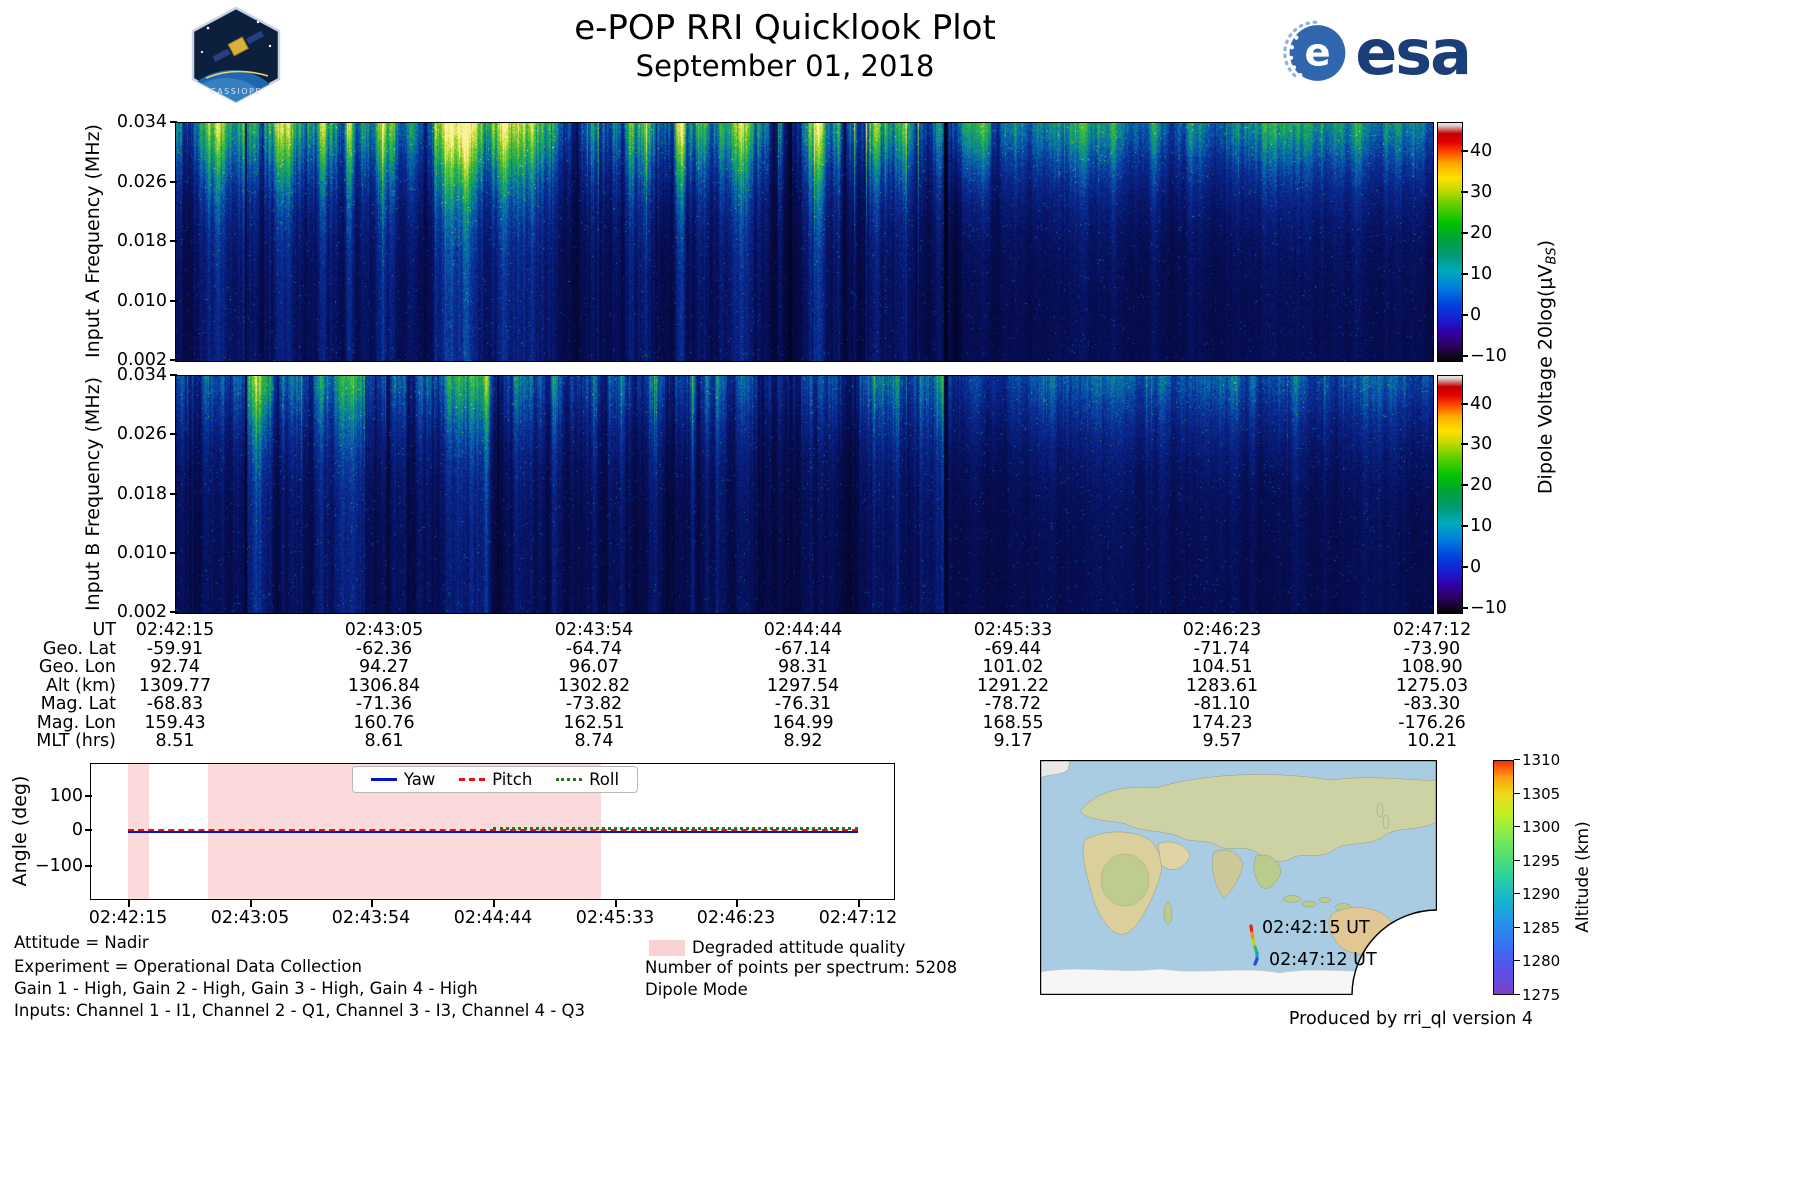 The image size is (1800, 1200). What do you see at coordinates (1495, 233) in the screenshot?
I see `colorbar-a-tick: 20` at bounding box center [1495, 233].